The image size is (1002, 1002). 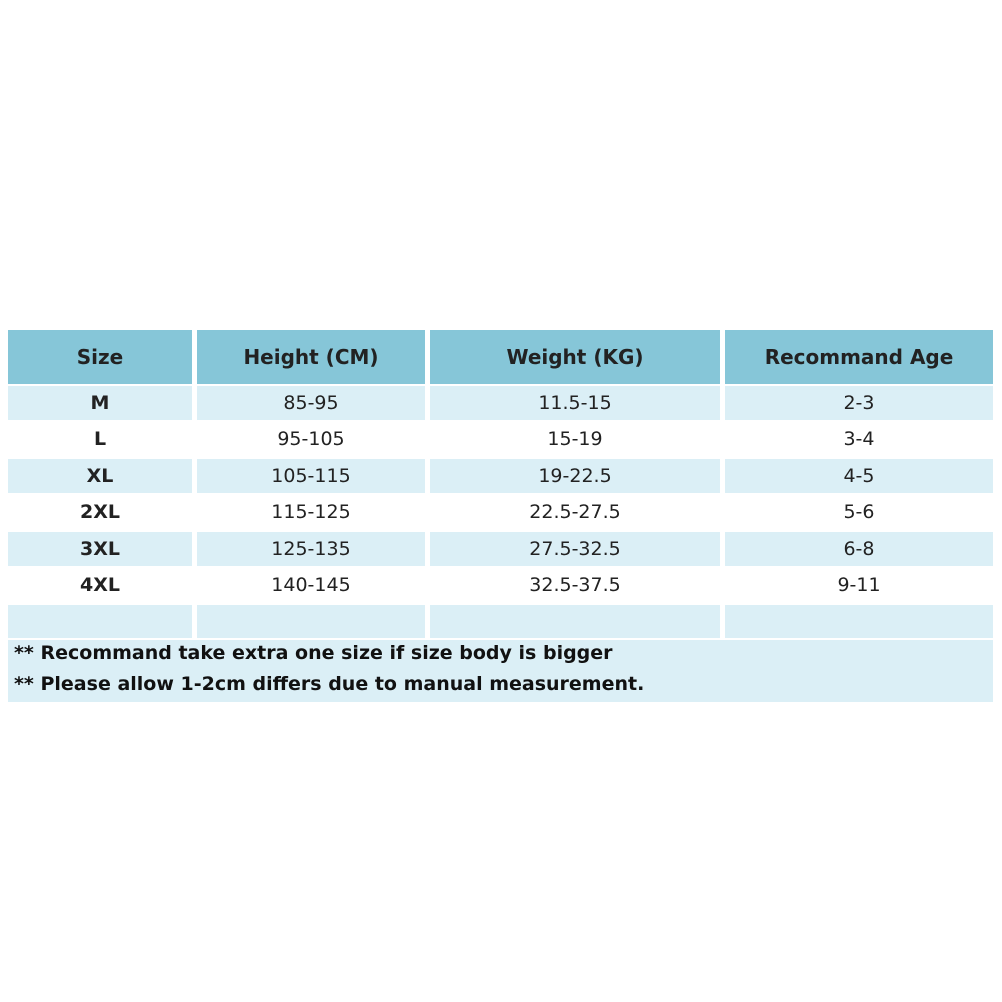 What do you see at coordinates (100, 512) in the screenshot?
I see `table-cell: 2XL` at bounding box center [100, 512].